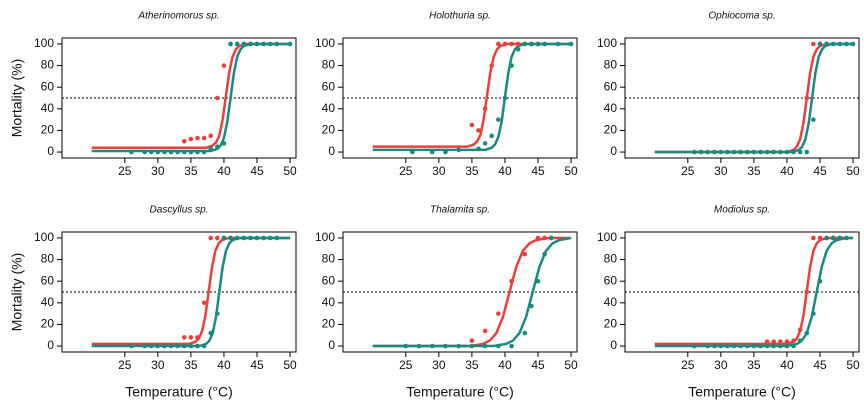 The image size is (864, 405). I want to click on panel-title: Modiolus sp., so click(742, 210).